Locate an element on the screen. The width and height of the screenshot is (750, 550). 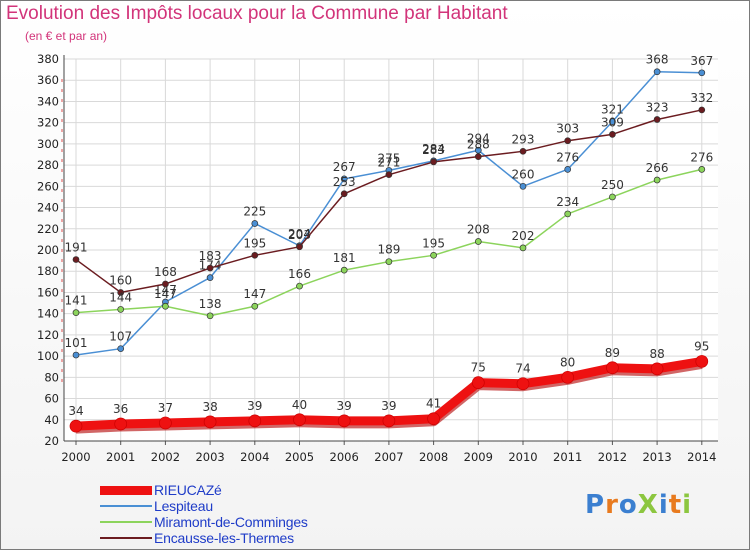
data-label: 267 is located at coordinates (344, 167).